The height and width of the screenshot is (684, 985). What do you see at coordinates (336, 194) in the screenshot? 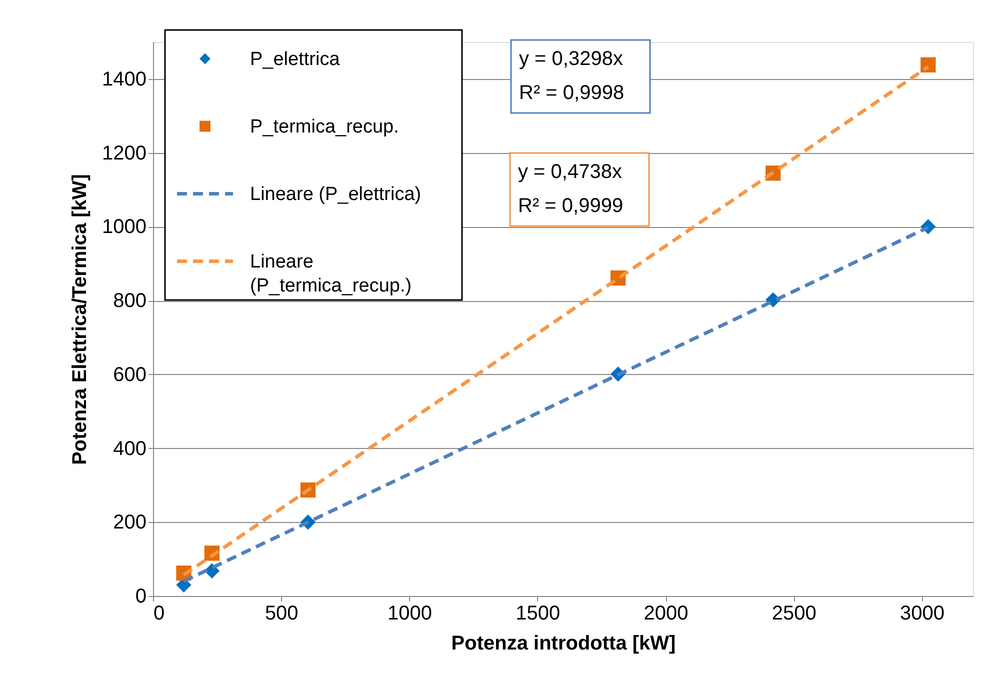
I see `legend-label: Lineare (P_elettrica)` at bounding box center [336, 194].